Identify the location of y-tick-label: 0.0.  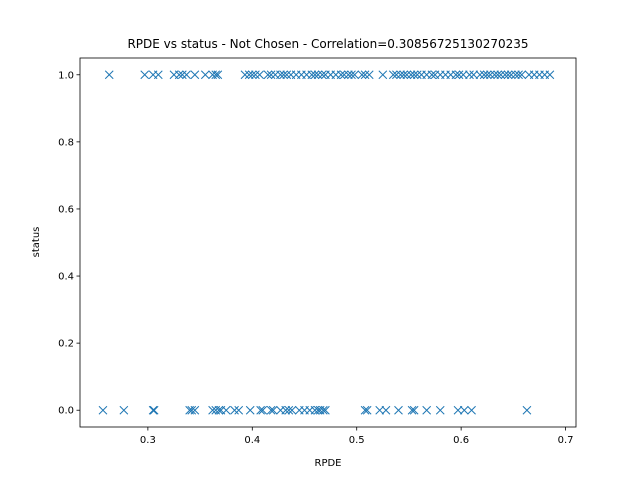
(66, 411).